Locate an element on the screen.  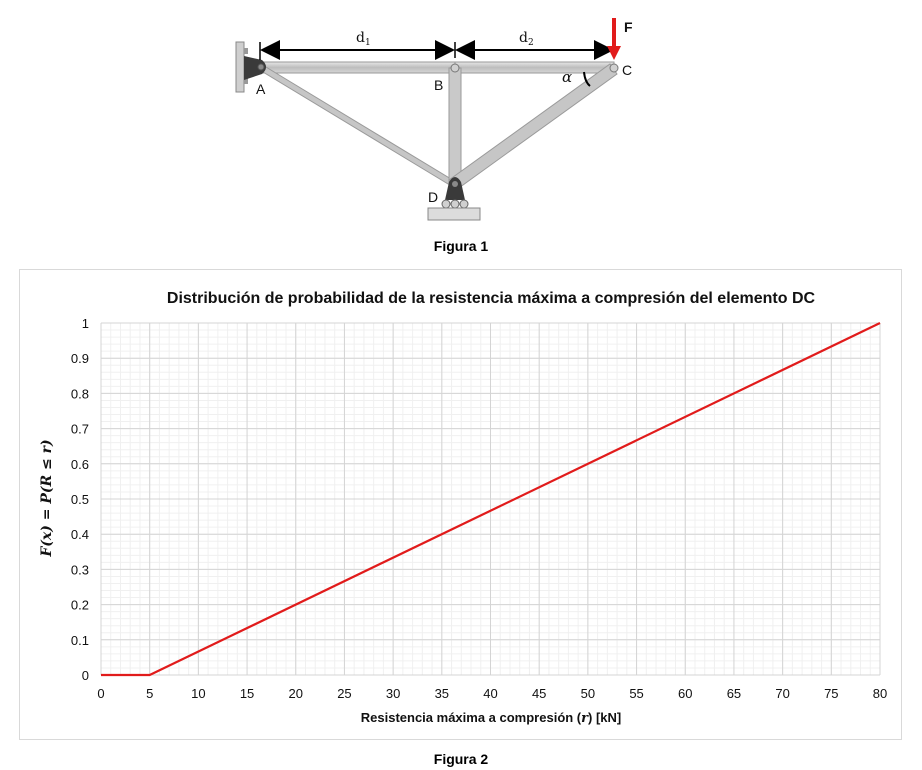
figure-2-caption: Figura 2 is located at coordinates (461, 759).